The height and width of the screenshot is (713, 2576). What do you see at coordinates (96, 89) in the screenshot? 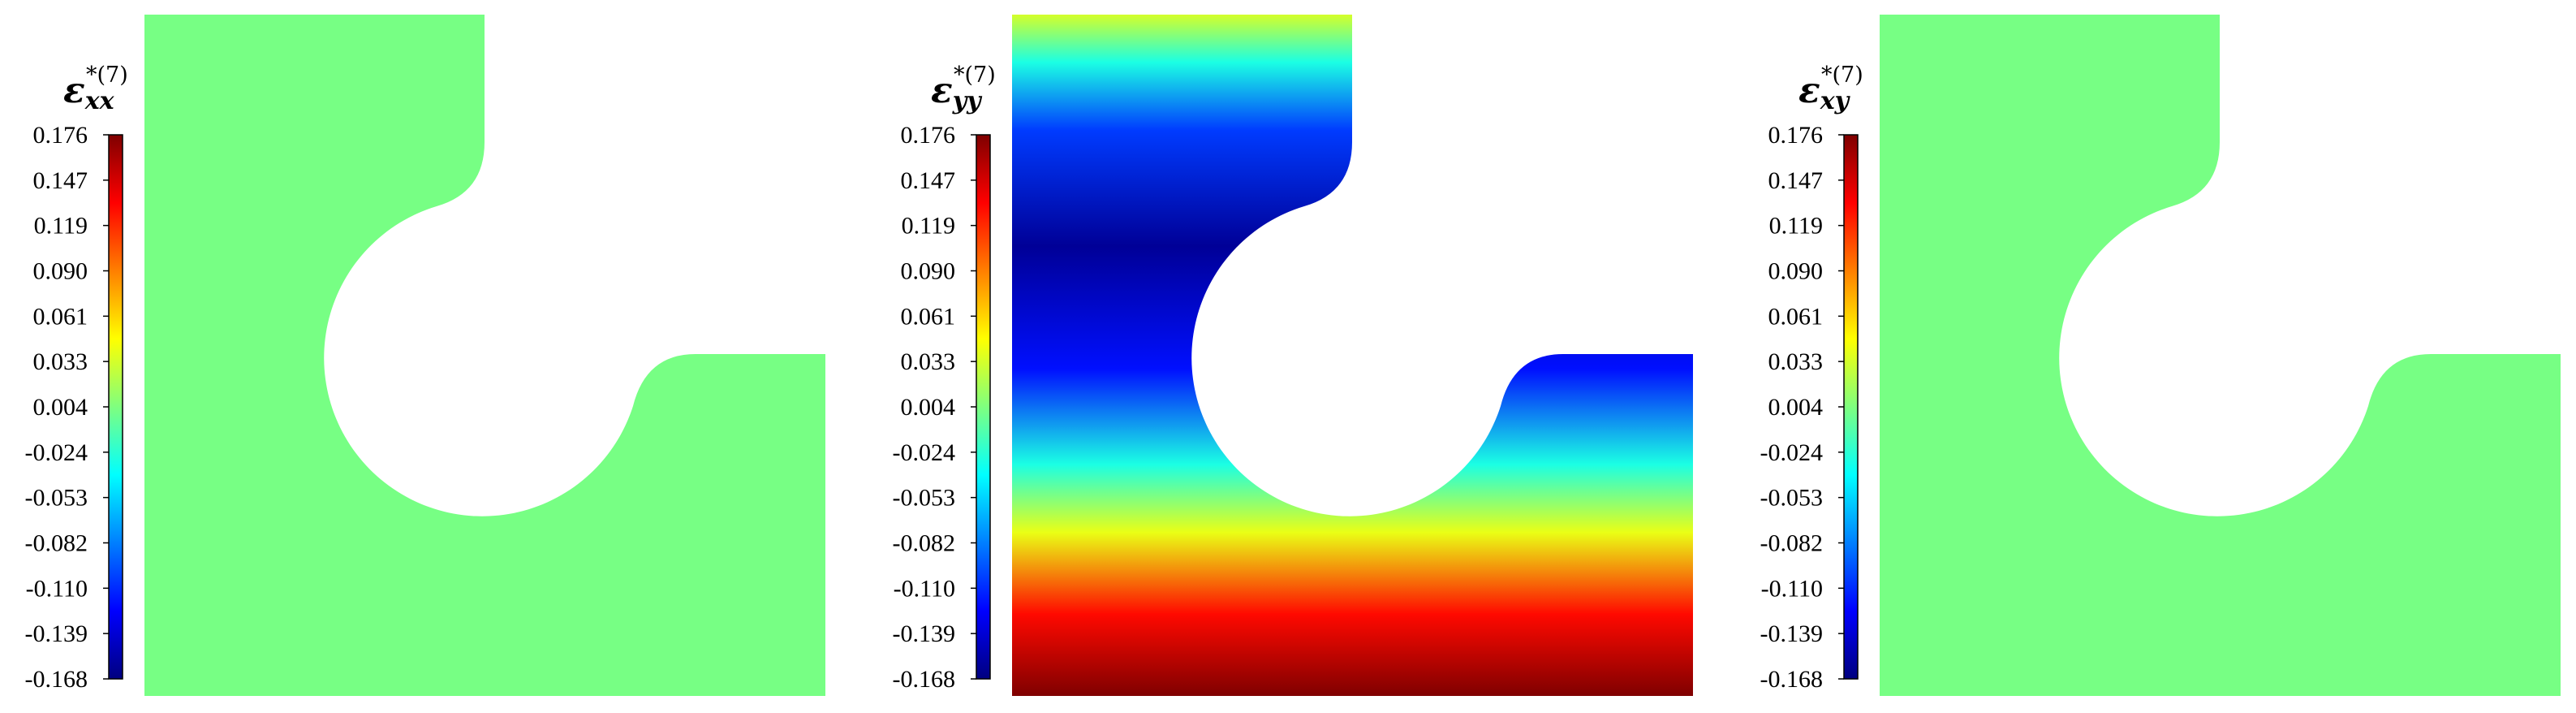
I see `colorbar-title: εxx*(7)` at bounding box center [96, 89].